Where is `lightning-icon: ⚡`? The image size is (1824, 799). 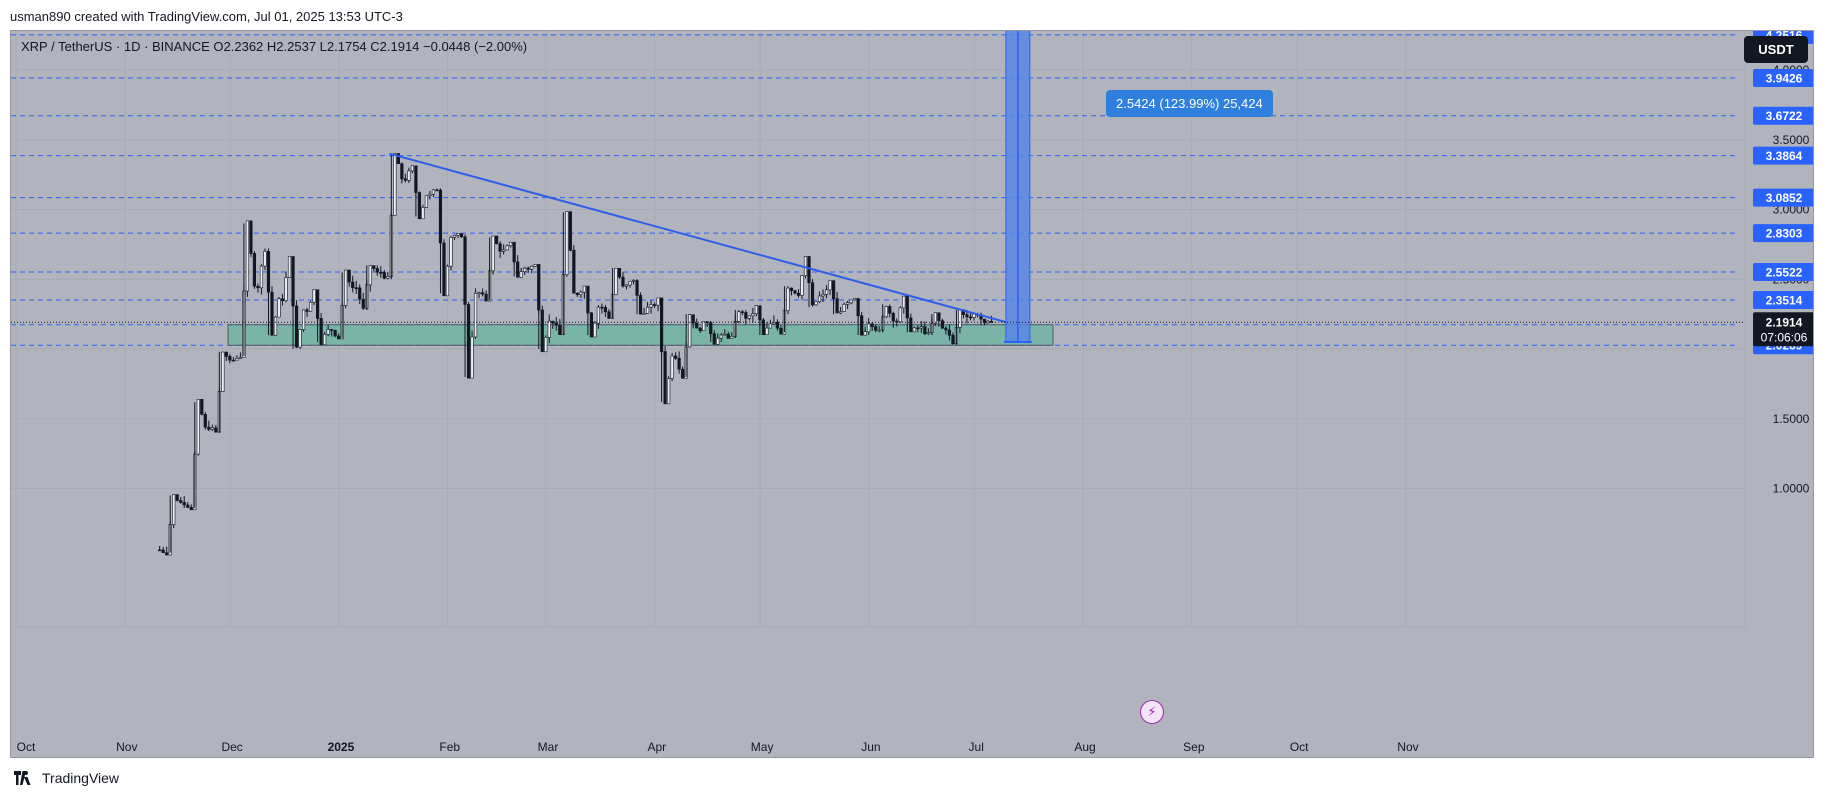 lightning-icon: ⚡ is located at coordinates (1152, 712).